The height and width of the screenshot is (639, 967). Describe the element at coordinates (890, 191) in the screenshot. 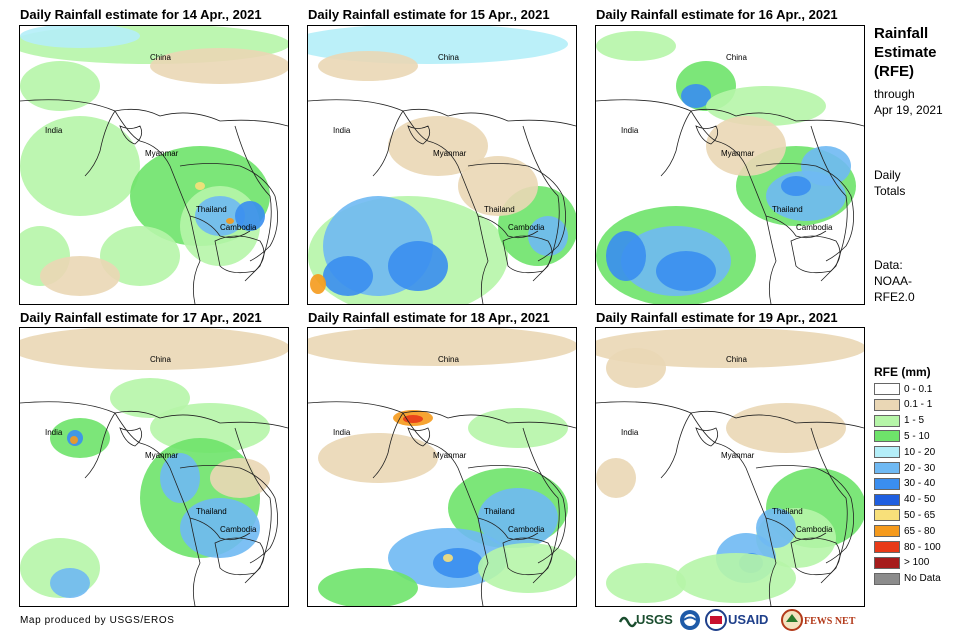

I see `sidebar-totals: Totals` at that location.